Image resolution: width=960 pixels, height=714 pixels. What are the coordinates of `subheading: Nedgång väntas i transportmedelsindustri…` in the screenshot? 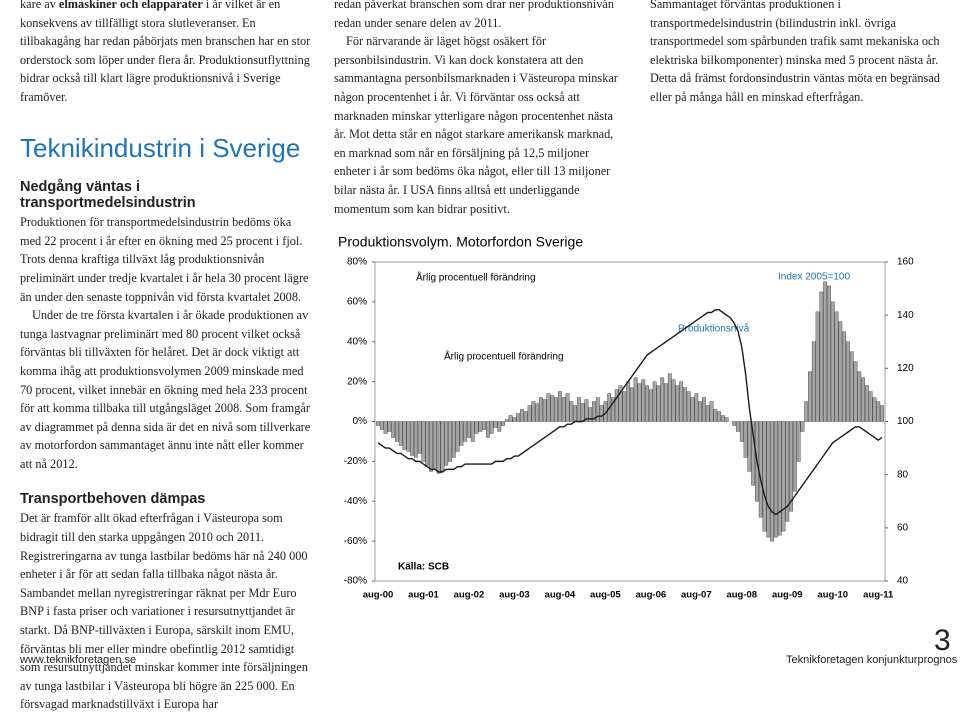 It's located at (108, 195).